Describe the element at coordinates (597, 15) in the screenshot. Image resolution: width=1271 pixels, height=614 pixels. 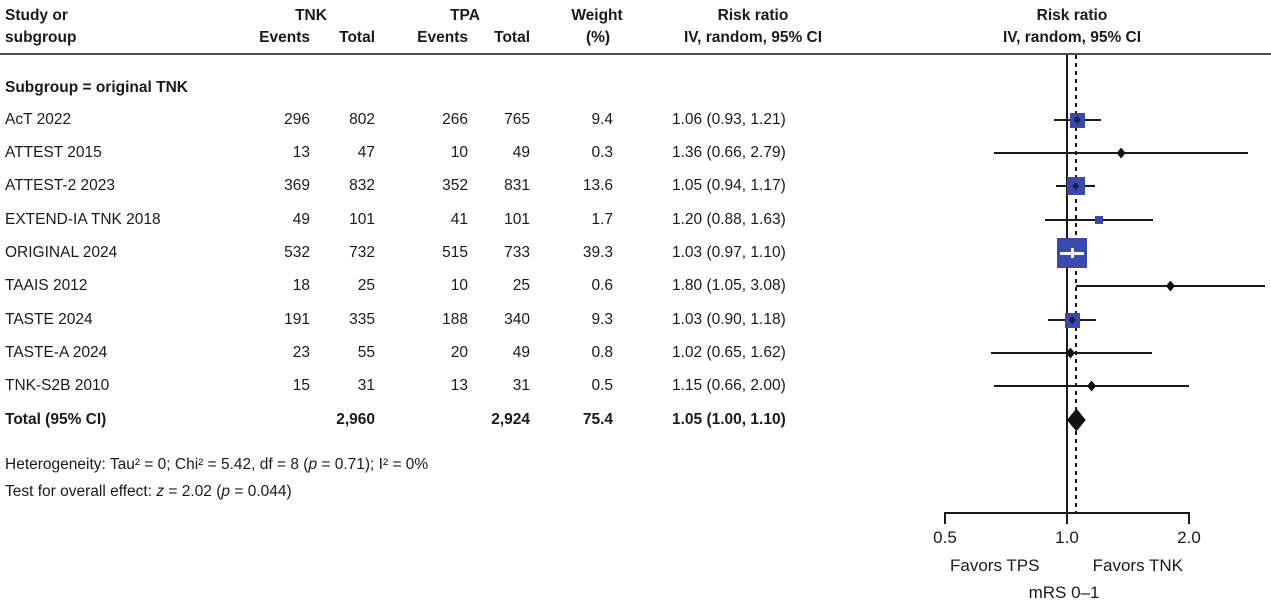
I see `header-weight-line1: Weight` at that location.